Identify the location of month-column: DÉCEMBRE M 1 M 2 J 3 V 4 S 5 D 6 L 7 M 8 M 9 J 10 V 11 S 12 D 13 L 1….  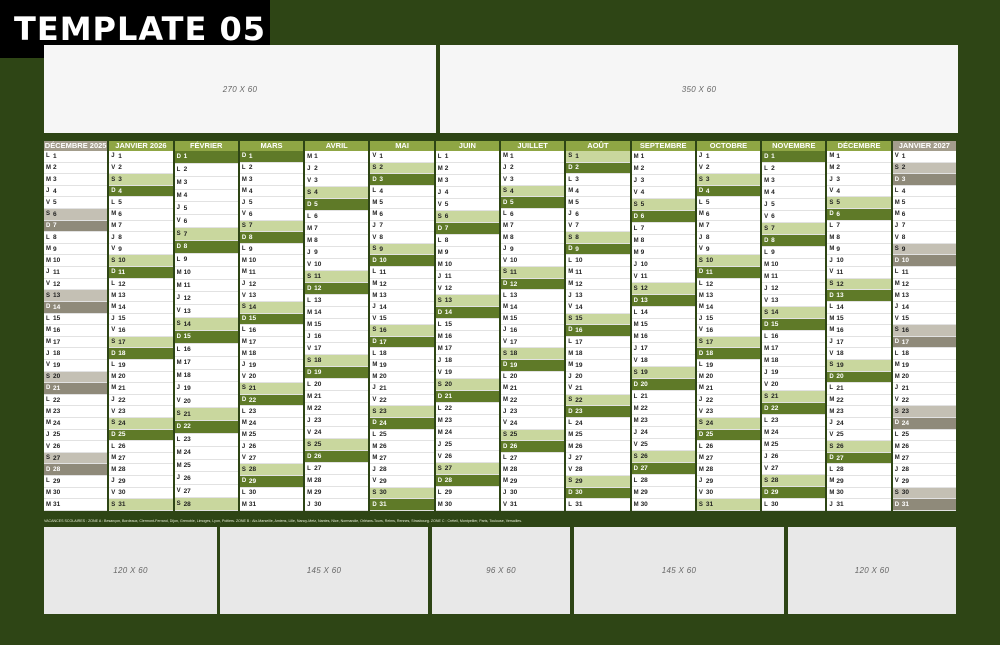
(859, 326).